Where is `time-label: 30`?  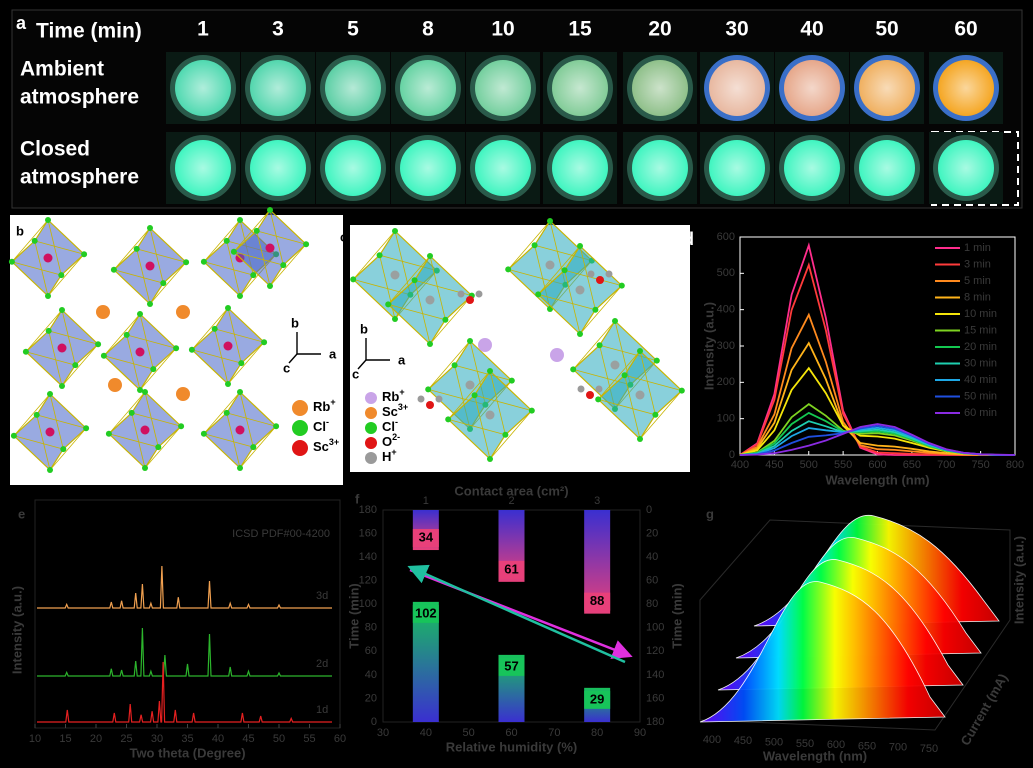 time-label: 30 is located at coordinates (736, 29).